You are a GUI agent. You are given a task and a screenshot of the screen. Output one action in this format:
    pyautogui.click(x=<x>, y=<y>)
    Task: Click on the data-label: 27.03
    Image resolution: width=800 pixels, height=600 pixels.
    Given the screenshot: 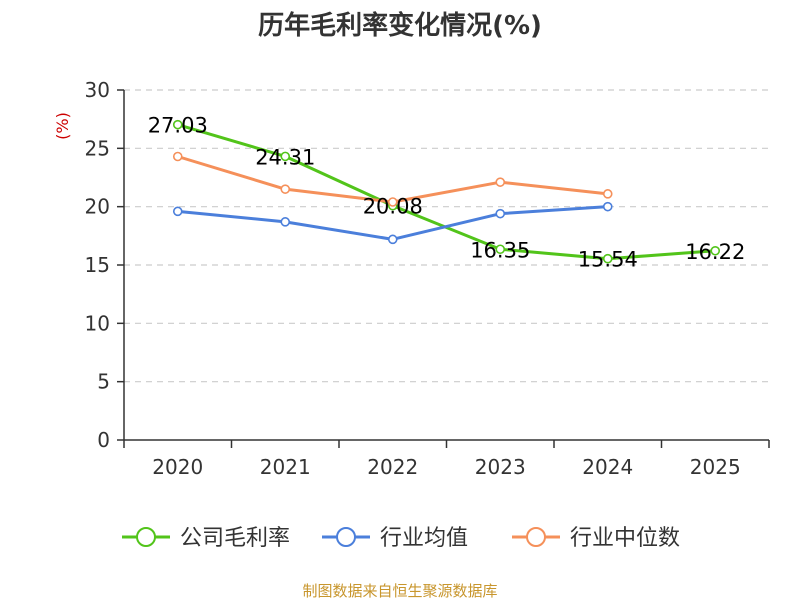 What is the action you would take?
    pyautogui.click(x=178, y=126)
    